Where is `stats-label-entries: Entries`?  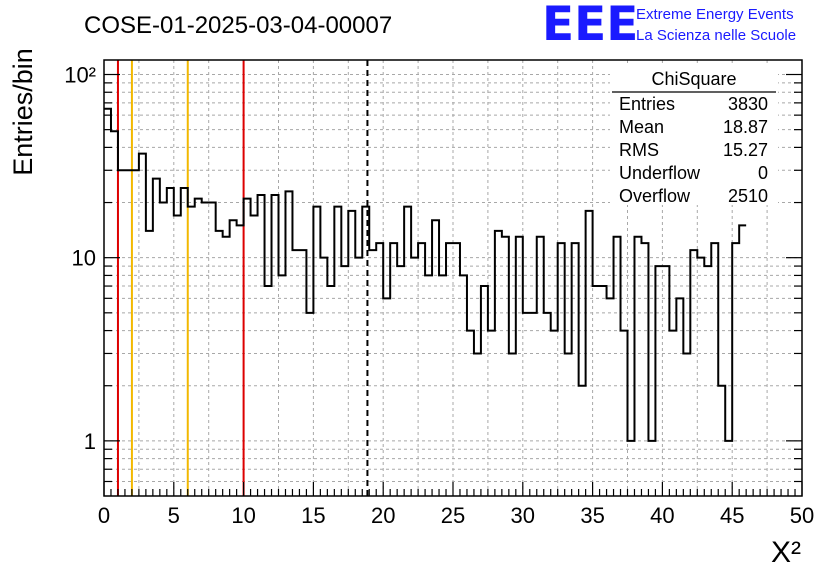
stats-label-entries: Entries is located at coordinates (647, 104).